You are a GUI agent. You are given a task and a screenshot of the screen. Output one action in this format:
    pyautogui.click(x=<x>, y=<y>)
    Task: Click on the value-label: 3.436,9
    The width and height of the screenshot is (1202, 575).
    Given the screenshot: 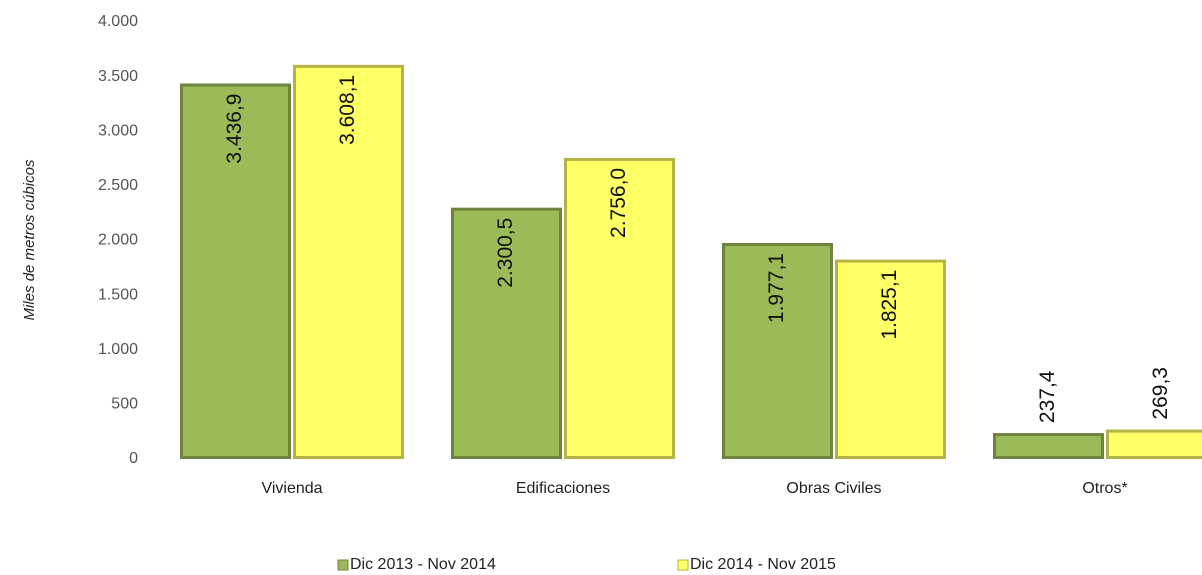 What is the action you would take?
    pyautogui.click(x=234, y=129)
    